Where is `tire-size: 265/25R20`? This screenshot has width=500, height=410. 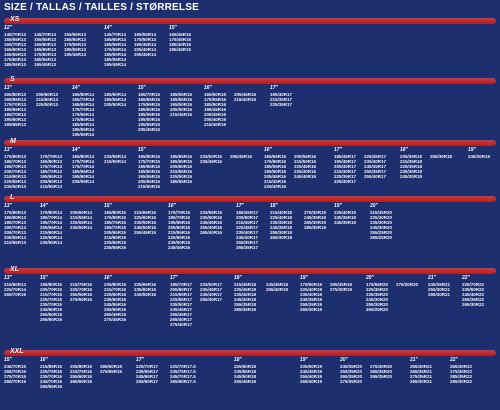
tire-size: 265/25R20 is located at coordinates (377, 310).